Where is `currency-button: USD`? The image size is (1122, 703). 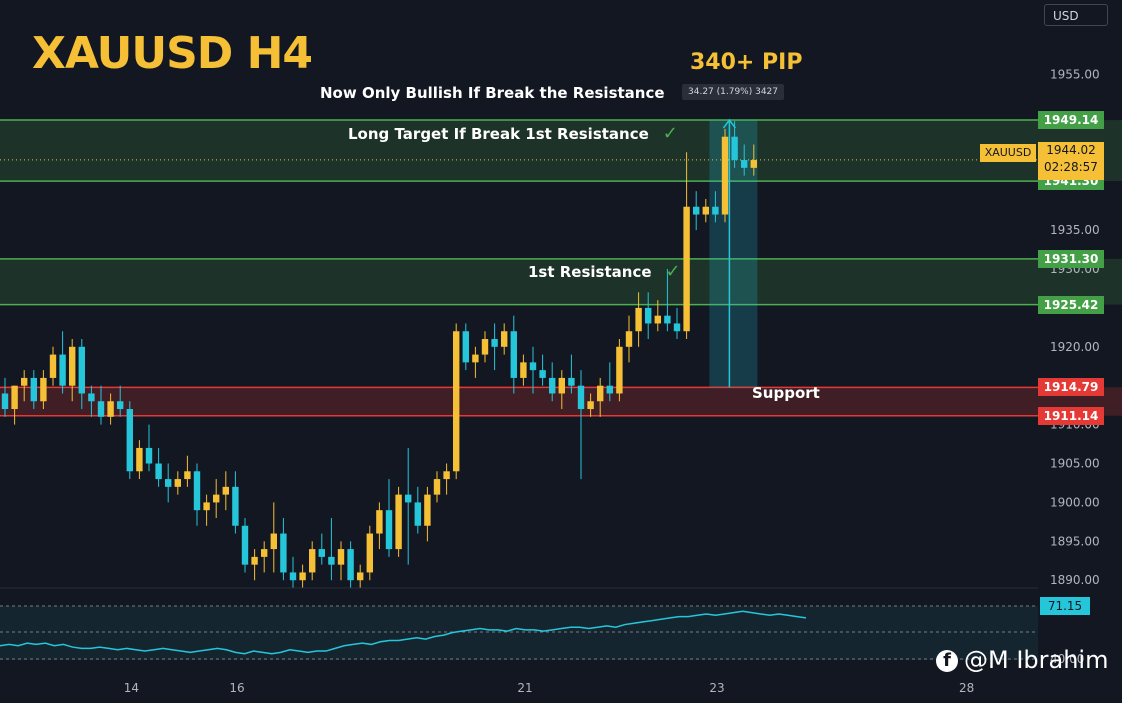
currency-button: USD is located at coordinates (1076, 15).